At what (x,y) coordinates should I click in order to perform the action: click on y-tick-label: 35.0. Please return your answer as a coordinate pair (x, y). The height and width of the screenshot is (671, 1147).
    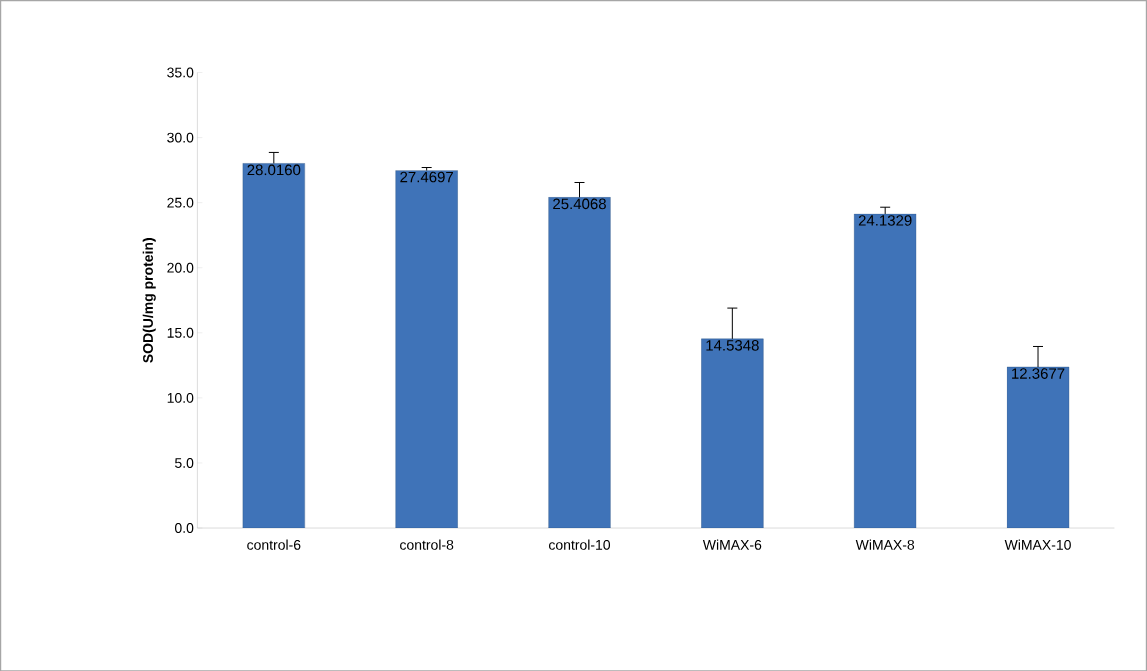
    Looking at the image, I should click on (180, 72).